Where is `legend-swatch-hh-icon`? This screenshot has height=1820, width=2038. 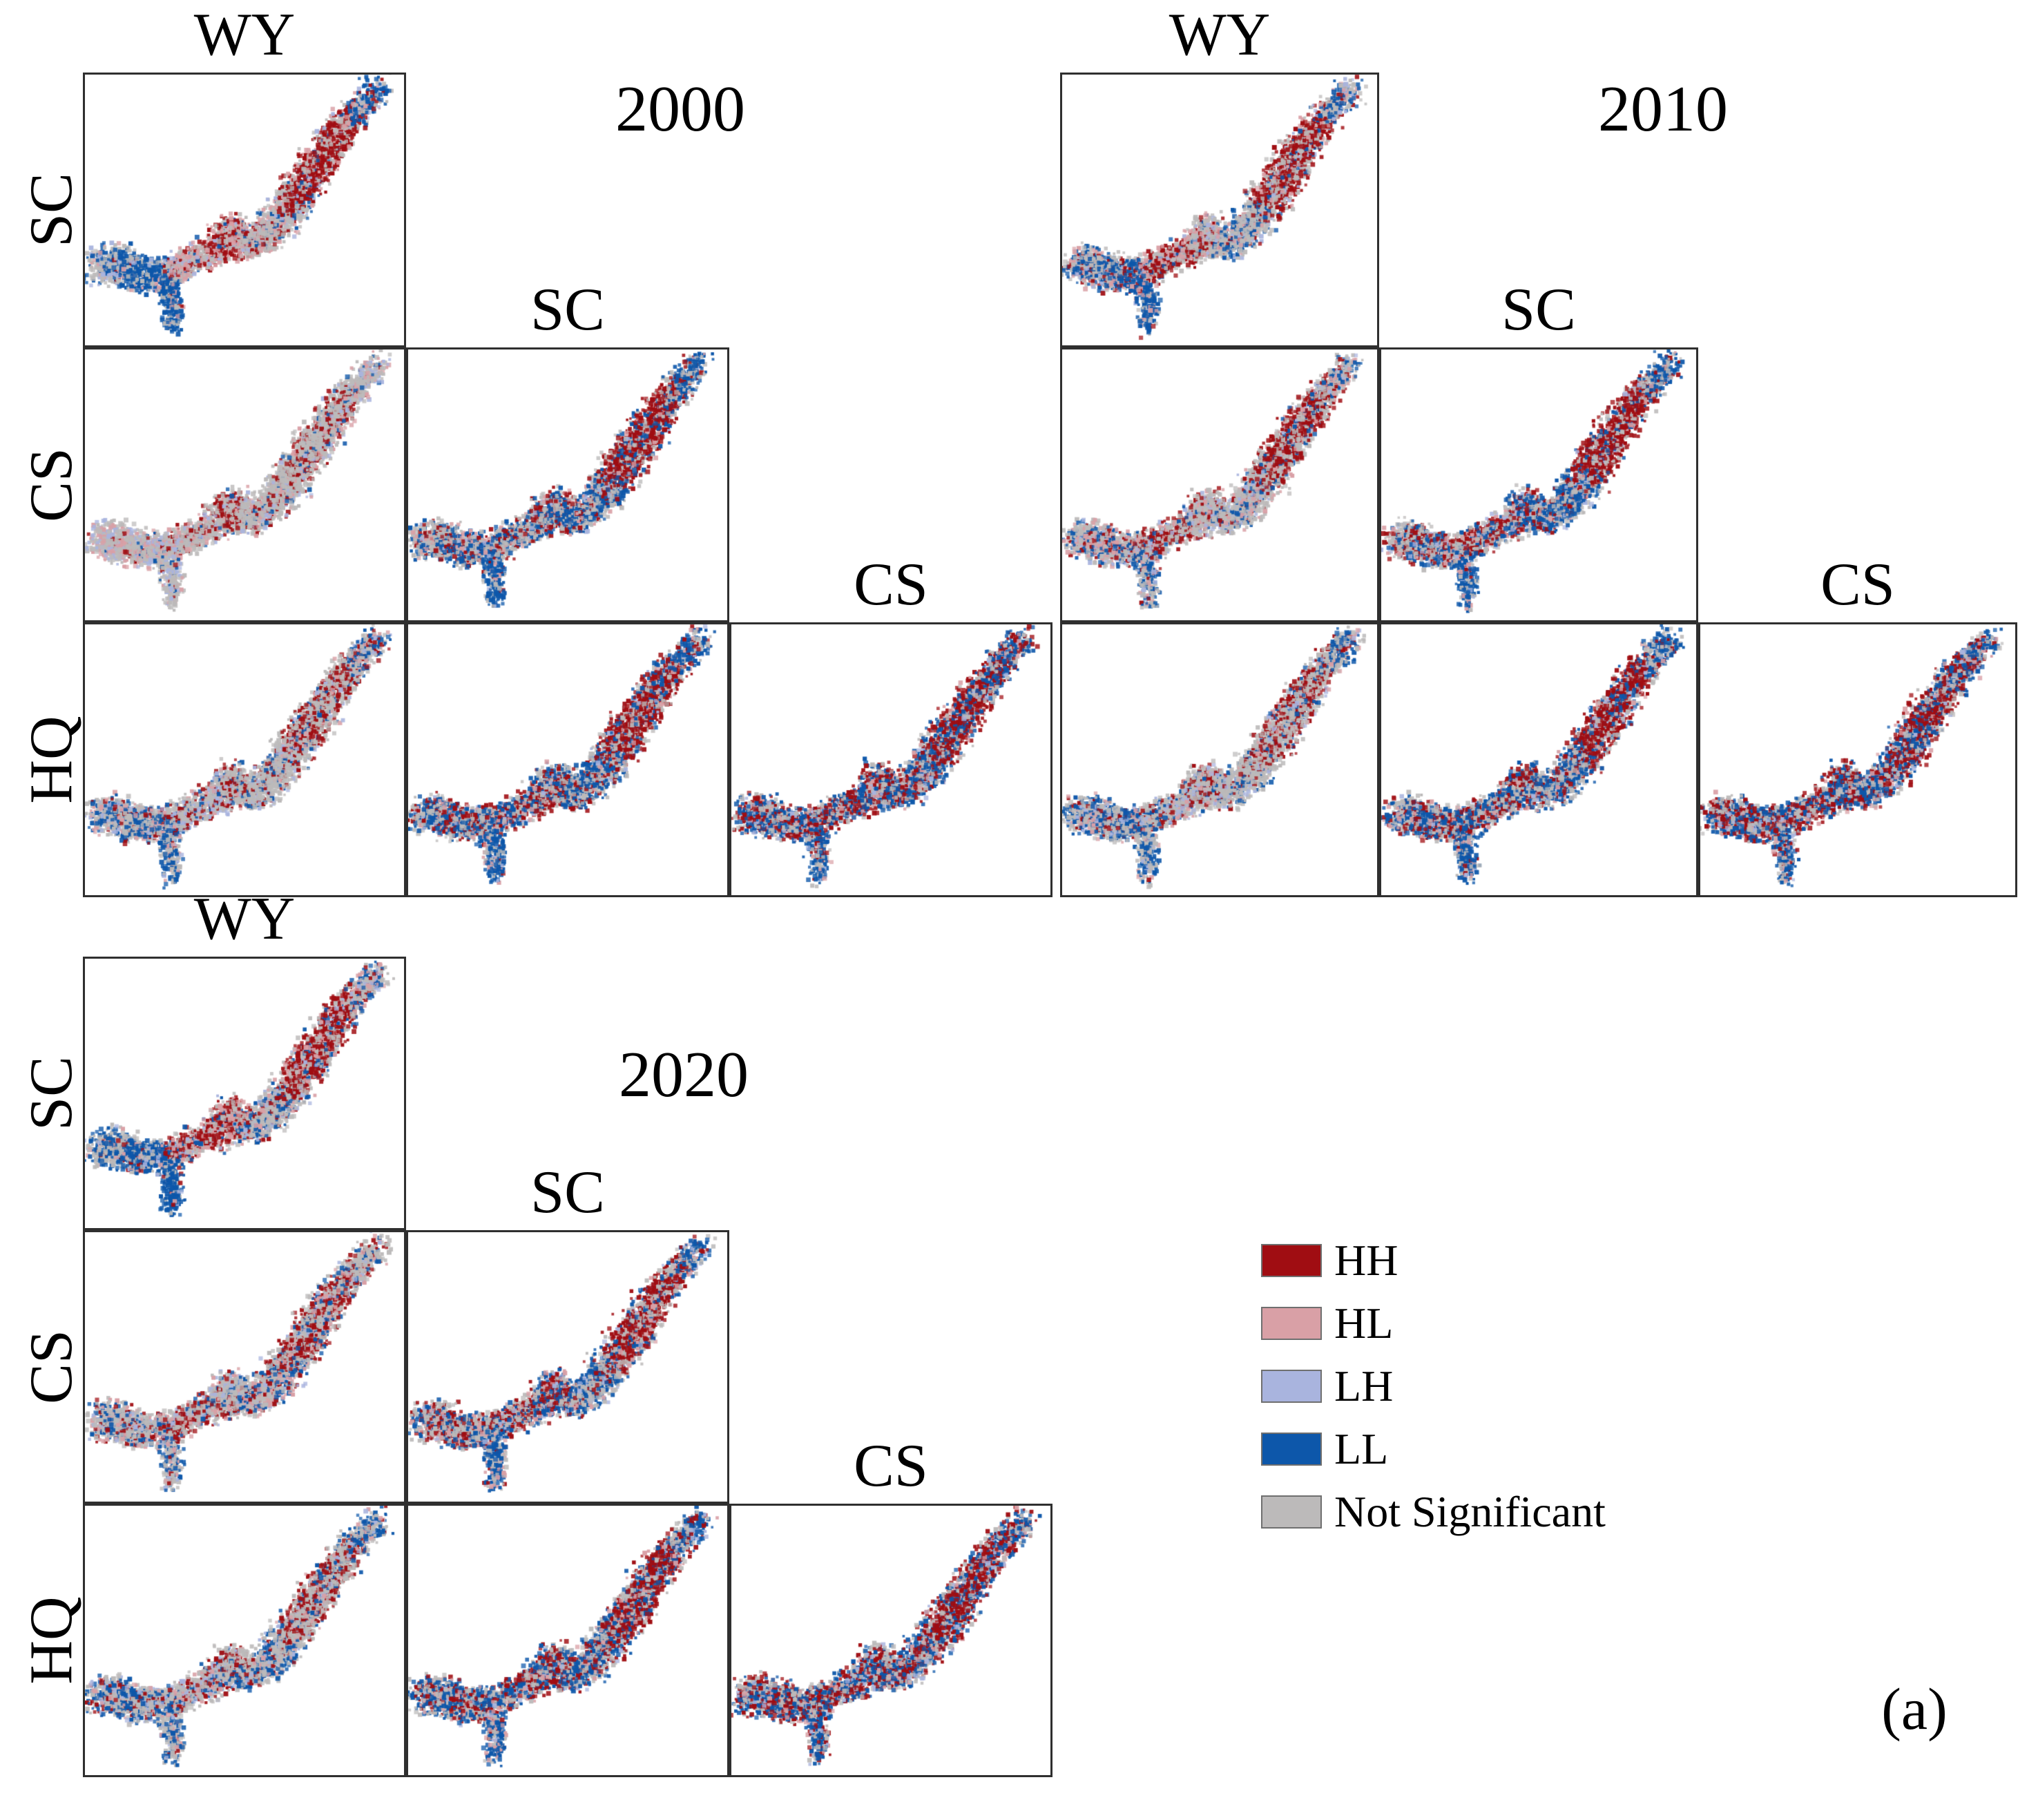 legend-swatch-hh-icon is located at coordinates (1291, 1260).